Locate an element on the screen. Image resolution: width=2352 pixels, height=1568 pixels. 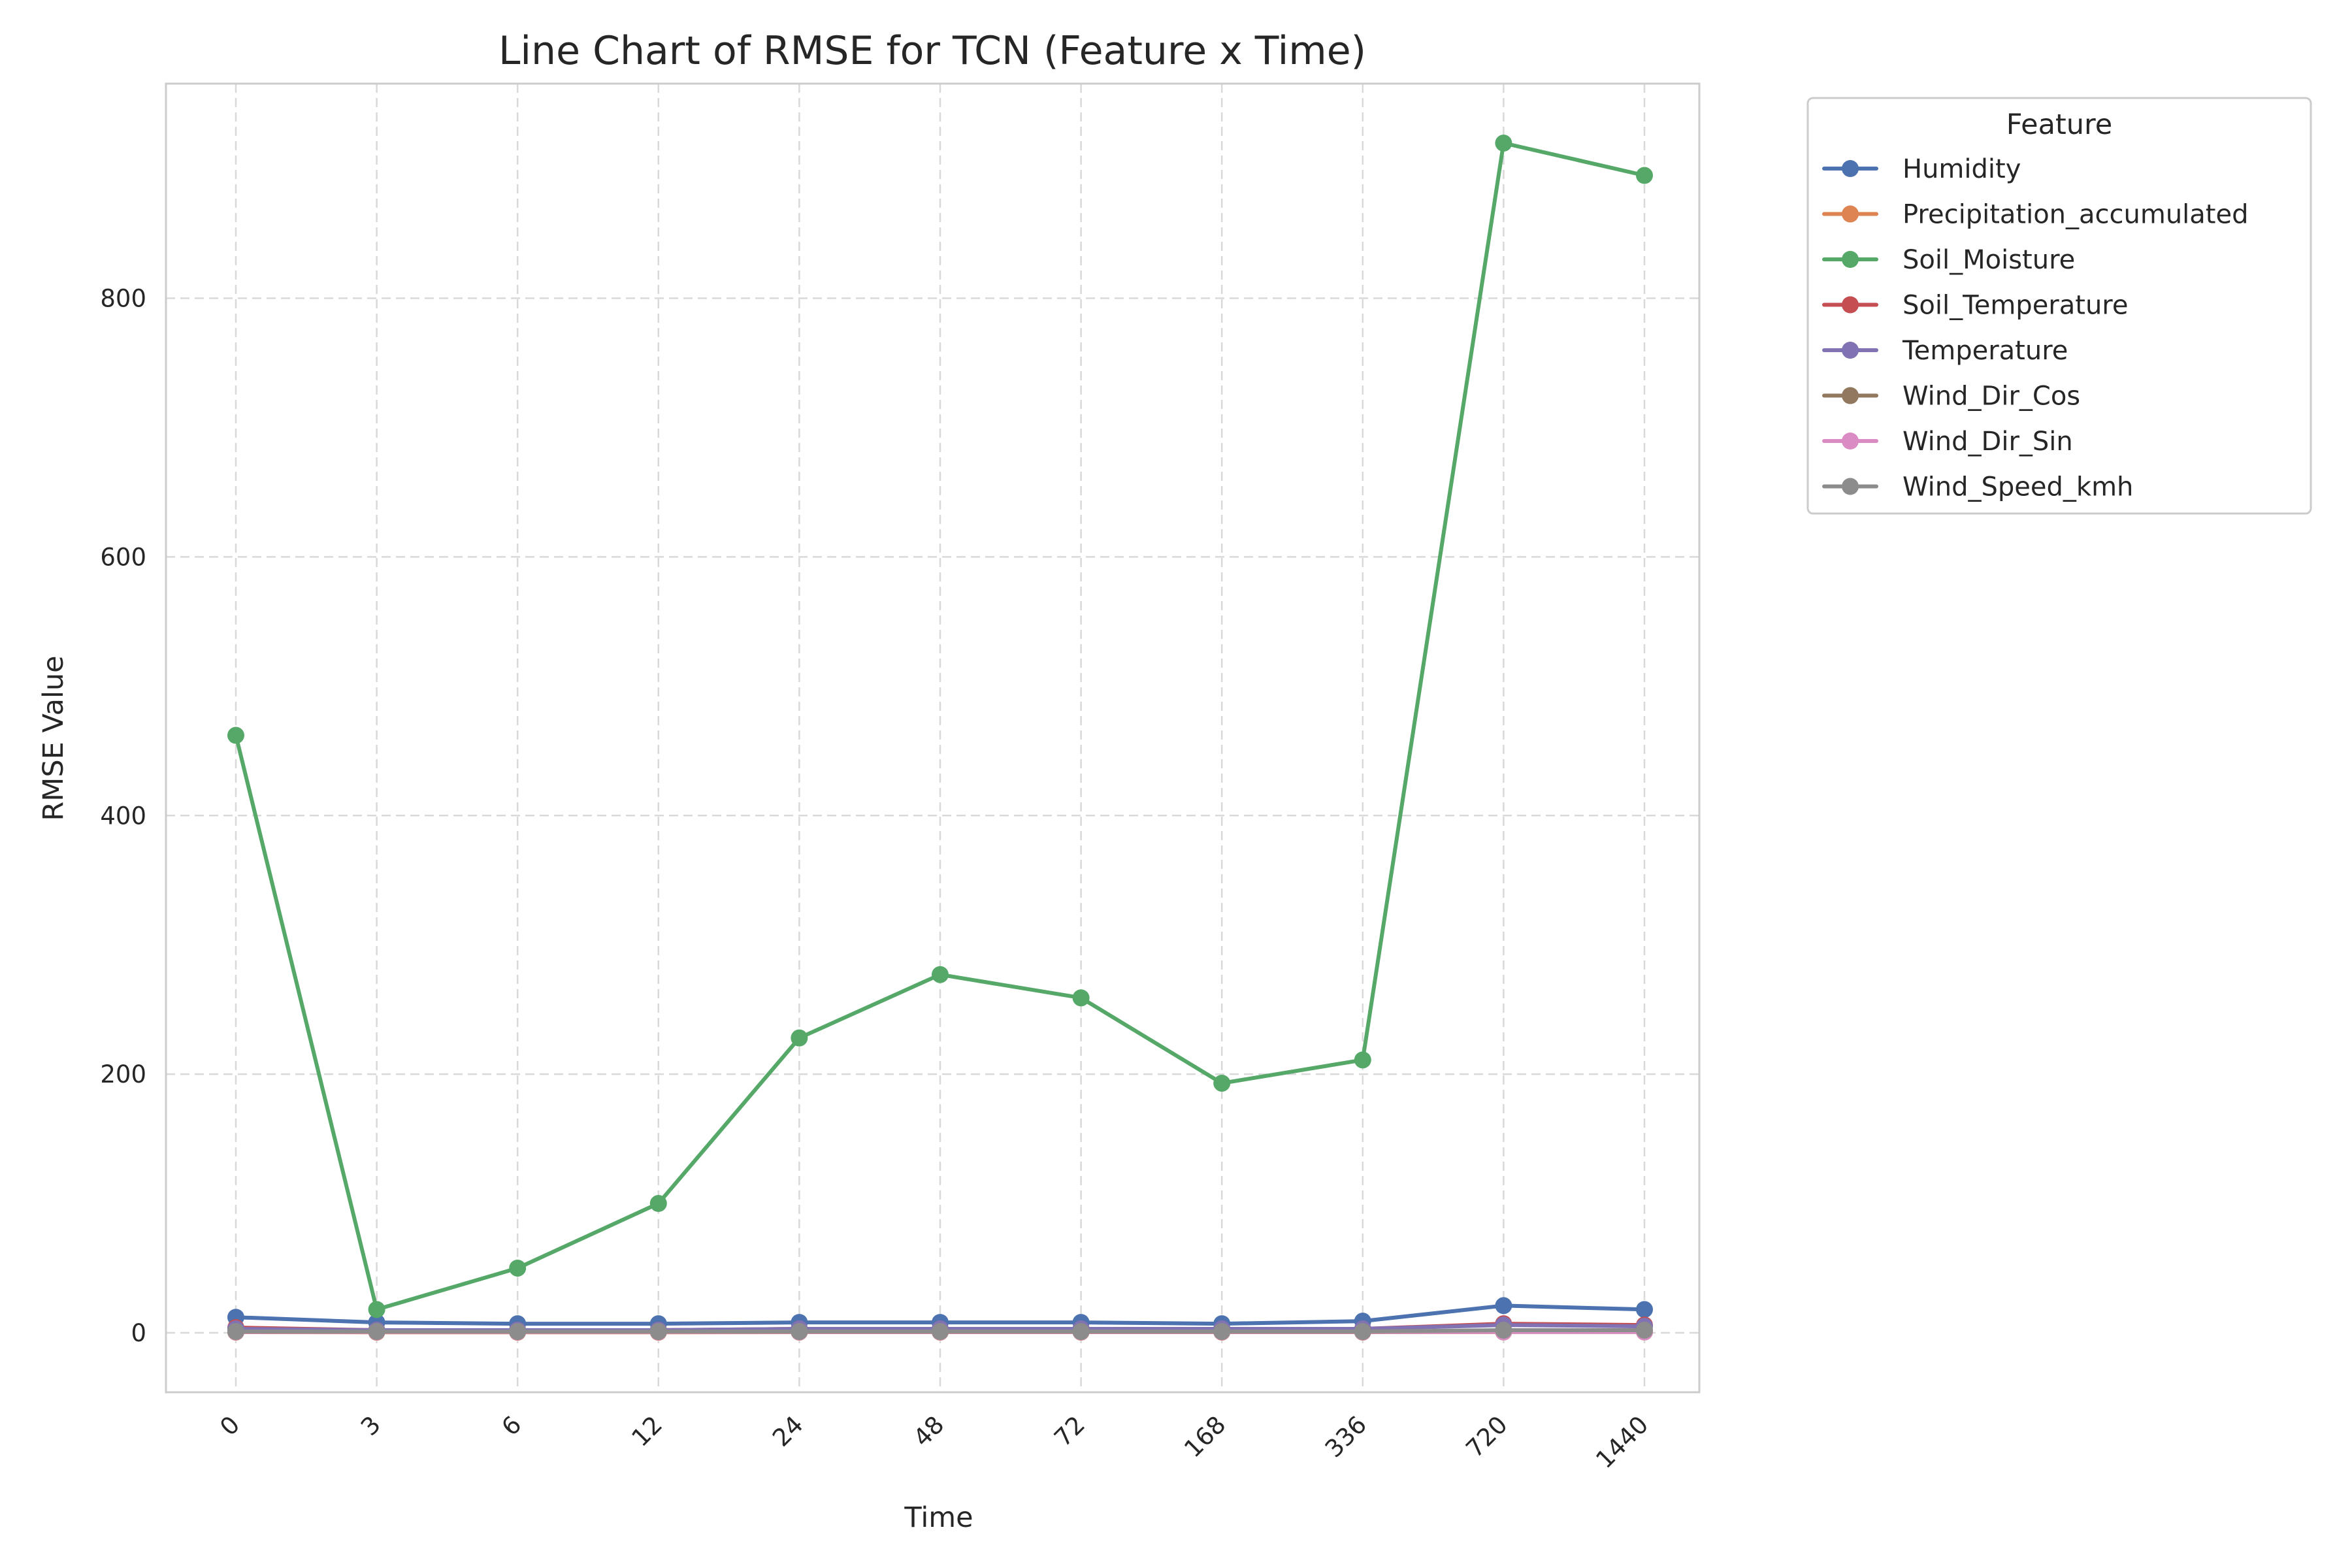
x-axis-label: Time is located at coordinates (938, 1517).